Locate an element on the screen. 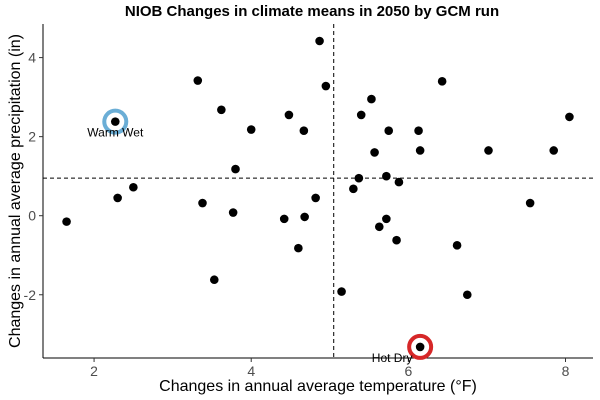  x-tick-label: 6 is located at coordinates (408, 371).